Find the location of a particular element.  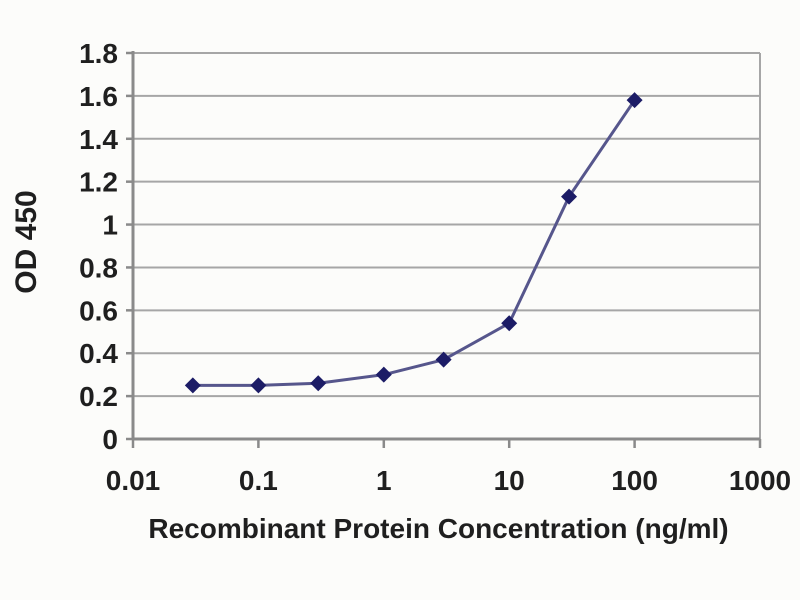

y-tick-label: 1.4 is located at coordinates (98, 139).